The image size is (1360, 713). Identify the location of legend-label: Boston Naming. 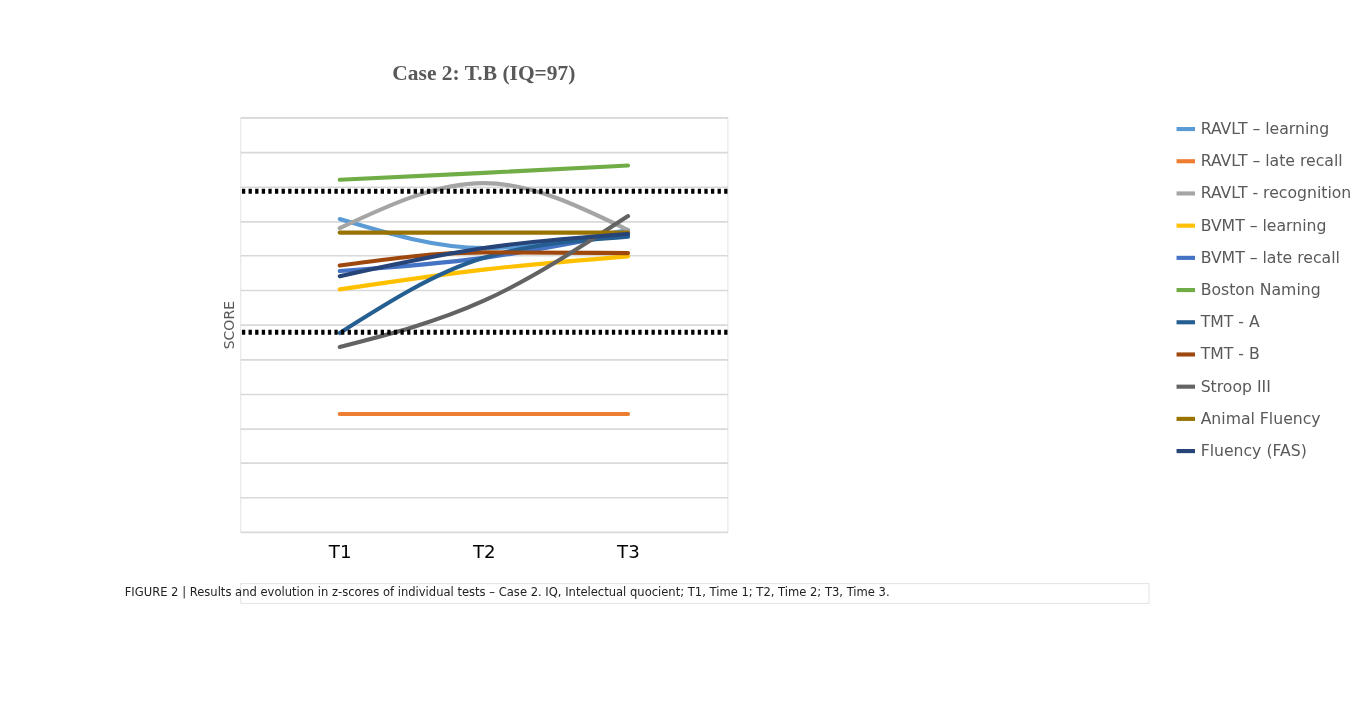
(1260, 290).